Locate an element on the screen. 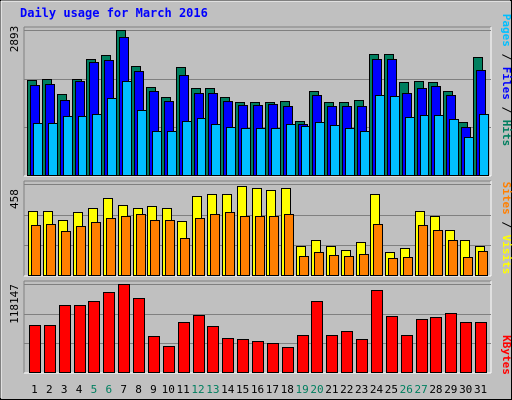 The image size is (512, 400). day-label-4: 4 is located at coordinates (79, 389).